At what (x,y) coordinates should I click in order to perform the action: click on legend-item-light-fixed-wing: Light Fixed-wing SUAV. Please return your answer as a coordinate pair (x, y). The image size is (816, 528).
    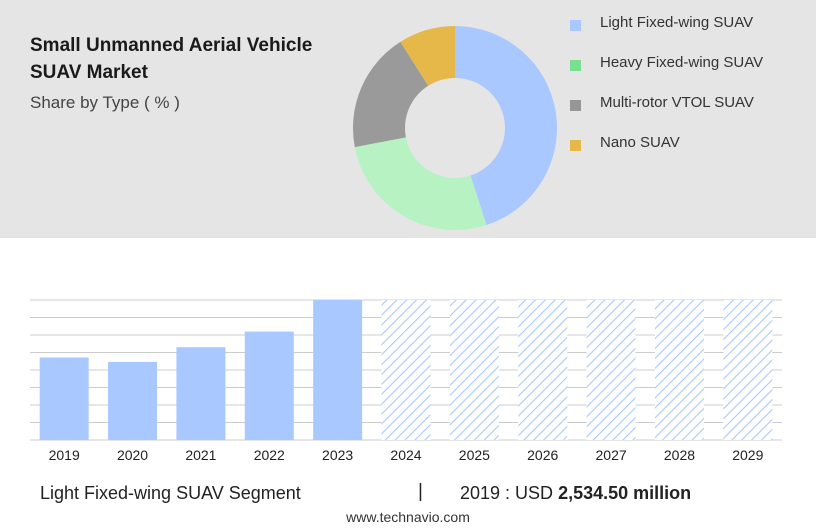
    Looking at the image, I should click on (690, 34).